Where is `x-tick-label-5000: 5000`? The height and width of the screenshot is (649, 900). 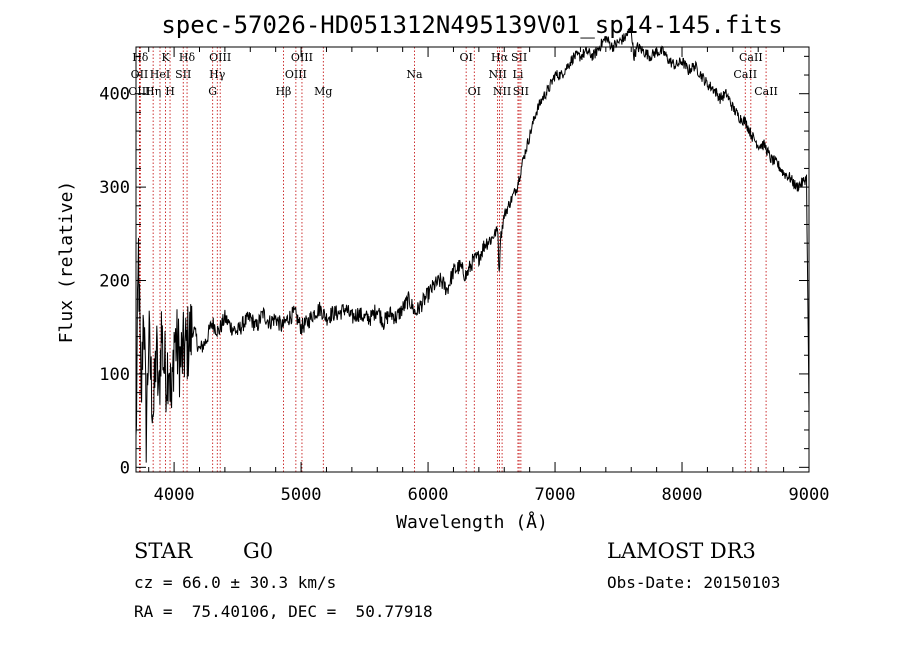
x-tick-label-5000: 5000 is located at coordinates (301, 495).